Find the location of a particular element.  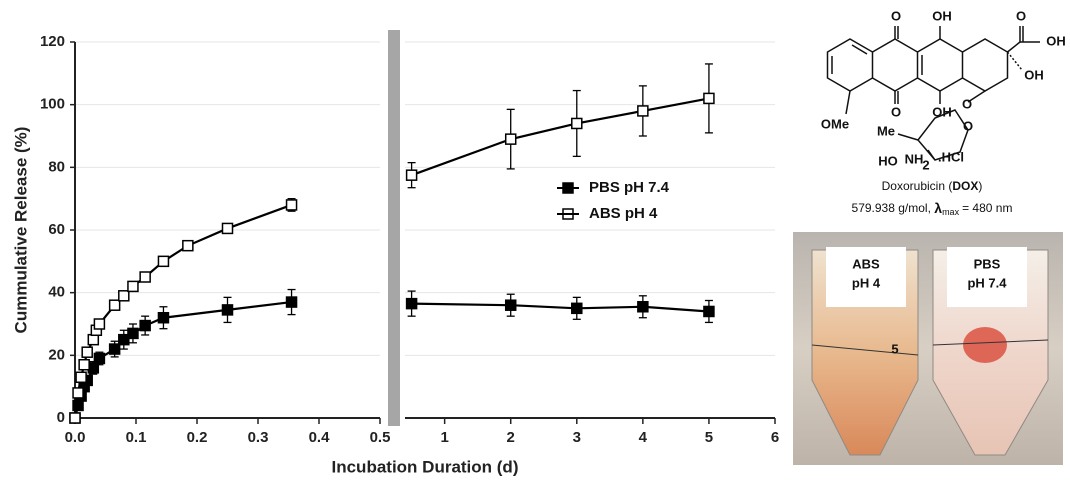

x-axis-label: Incubation Duration (d) is located at coordinates (425, 466).